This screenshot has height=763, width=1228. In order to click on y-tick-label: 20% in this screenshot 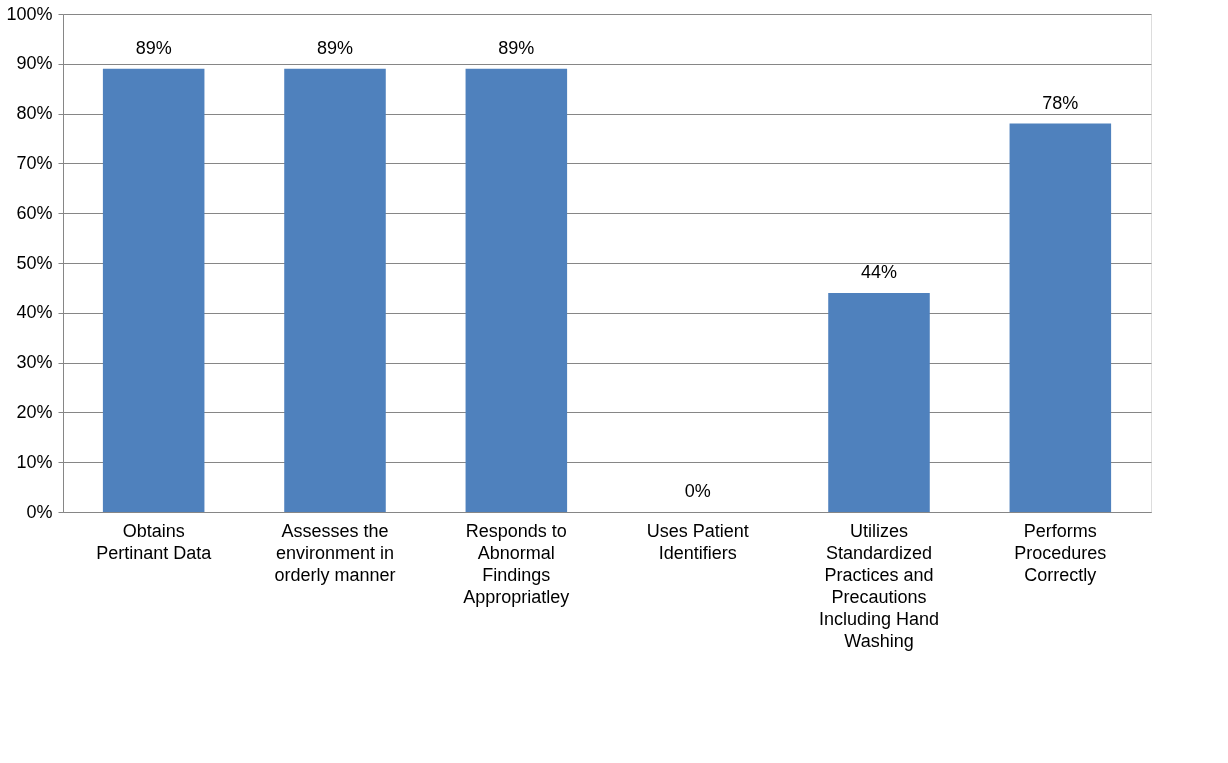, I will do `click(34, 411)`.